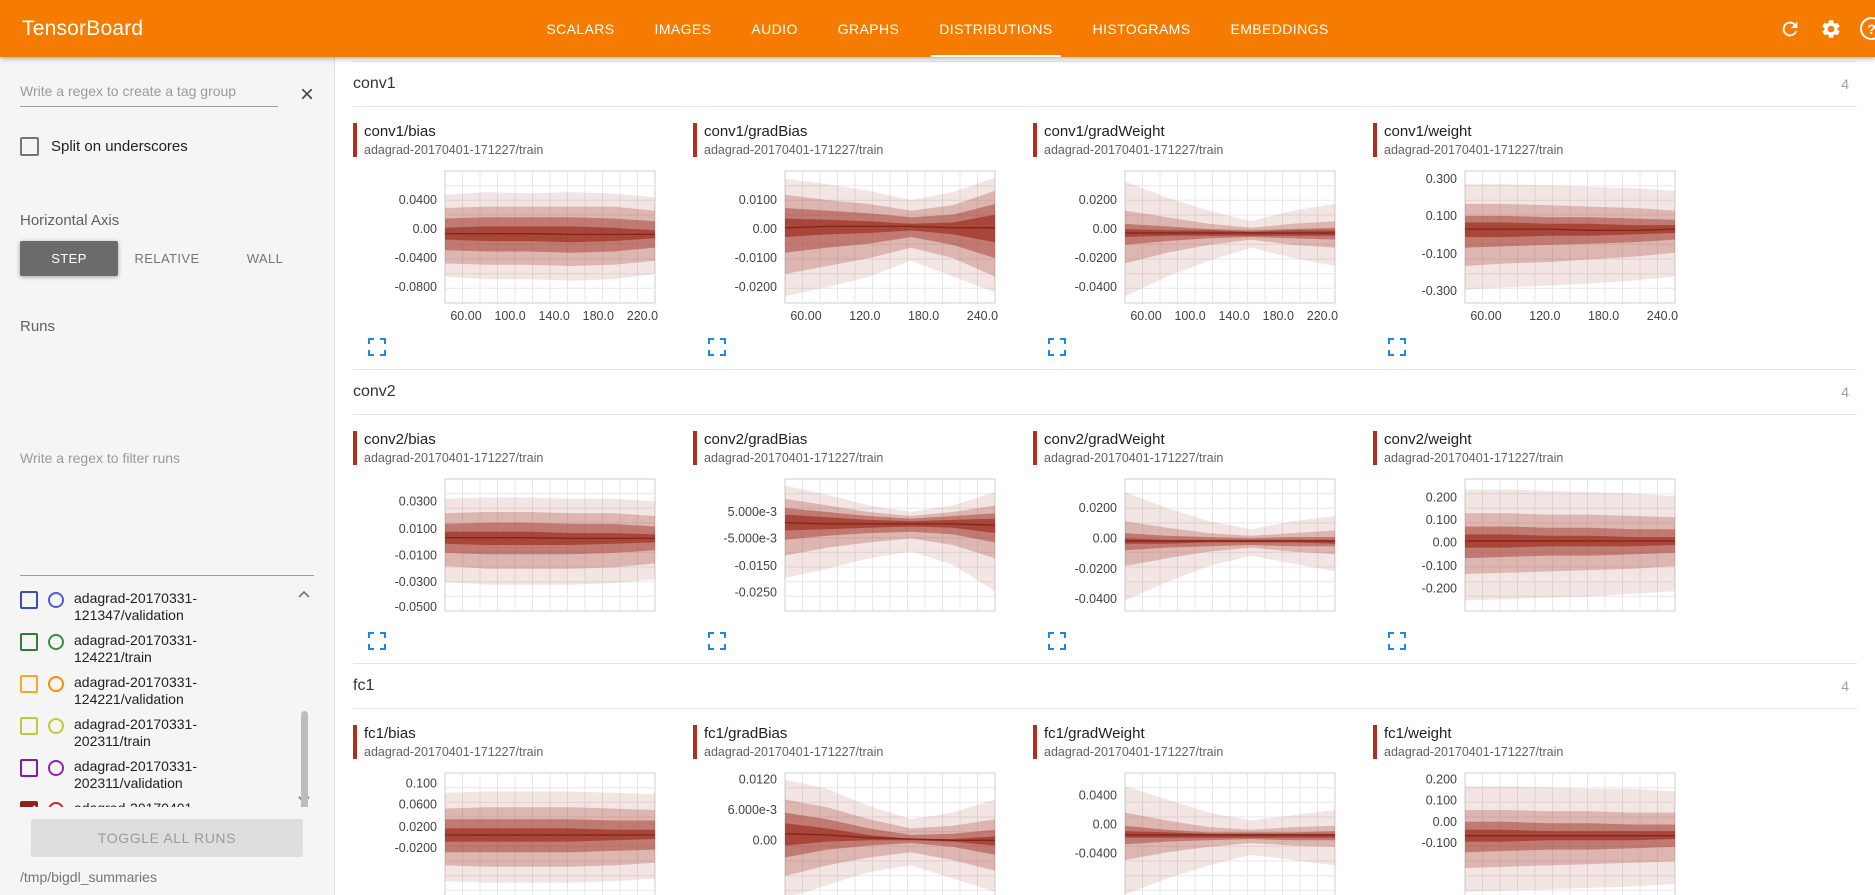  What do you see at coordinates (515, 140) in the screenshot?
I see `chart-title-block: conv1/bias adagrad-20170401-171227/train` at bounding box center [515, 140].